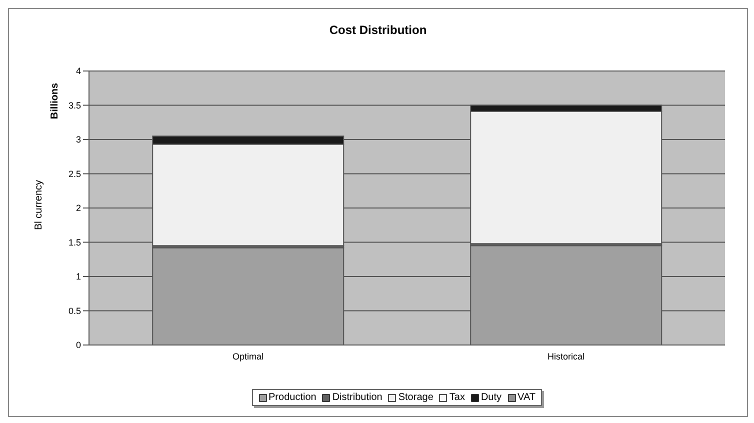 The width and height of the screenshot is (754, 423). I want to click on legend-label: Storage, so click(415, 397).